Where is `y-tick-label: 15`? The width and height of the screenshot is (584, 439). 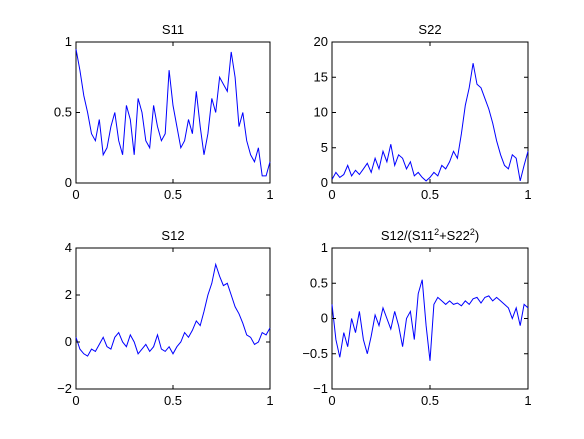 y-tick-label: 15 is located at coordinates (321, 76).